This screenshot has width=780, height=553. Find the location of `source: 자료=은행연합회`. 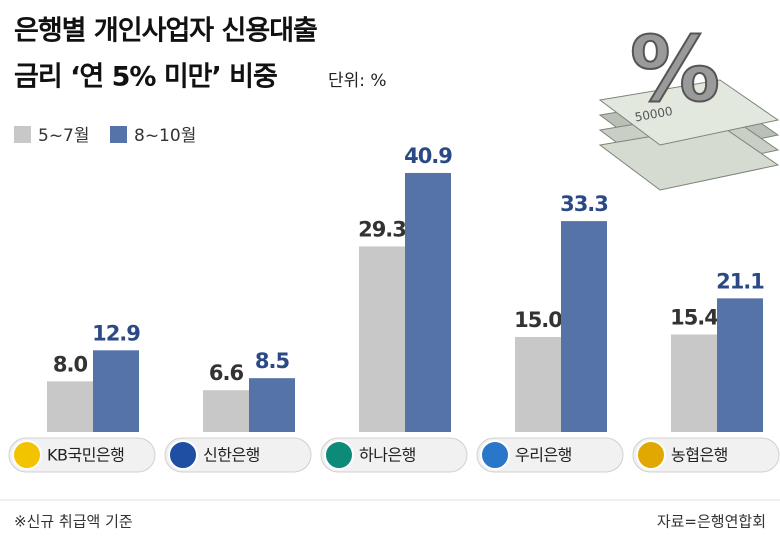

source: 자료=은행연합회 is located at coordinates (711, 522).